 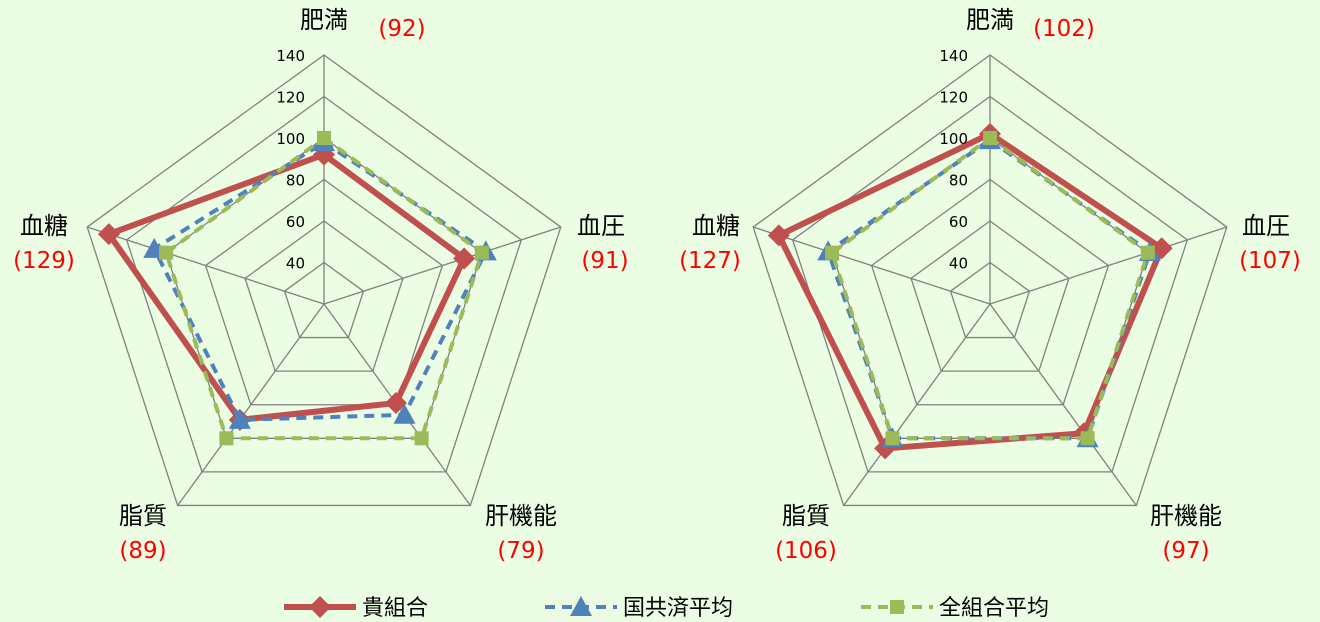 I want to click on legend-label: 貴組合, so click(x=395, y=608).